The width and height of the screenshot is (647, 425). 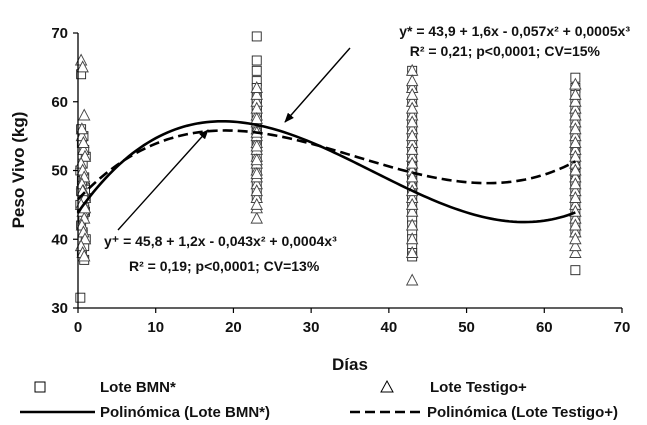 What do you see at coordinates (220, 241) in the screenshot?
I see `annotation-testigo-equation: y⁺ = 45,8 + 1,2x - 0,043x² + 0,0004x³` at bounding box center [220, 241].